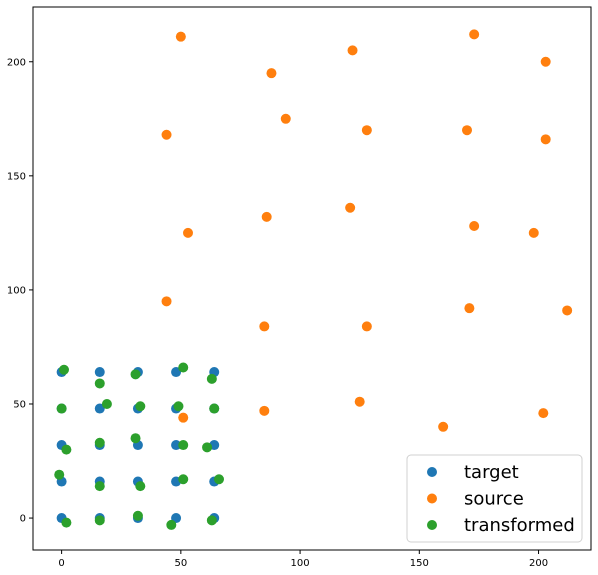 The width and height of the screenshot is (598, 575). I want to click on legend-label-target: target, so click(491, 472).